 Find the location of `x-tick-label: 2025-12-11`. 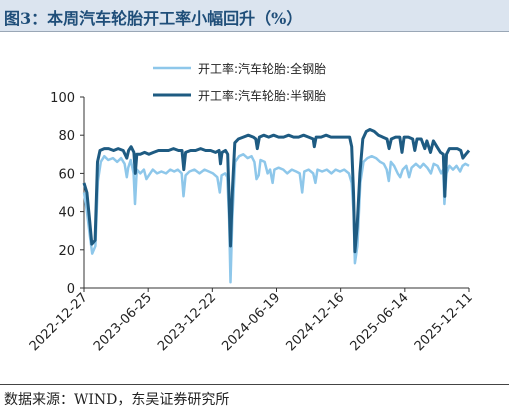

x-tick-label: 2025-12-11 is located at coordinates (444, 322).